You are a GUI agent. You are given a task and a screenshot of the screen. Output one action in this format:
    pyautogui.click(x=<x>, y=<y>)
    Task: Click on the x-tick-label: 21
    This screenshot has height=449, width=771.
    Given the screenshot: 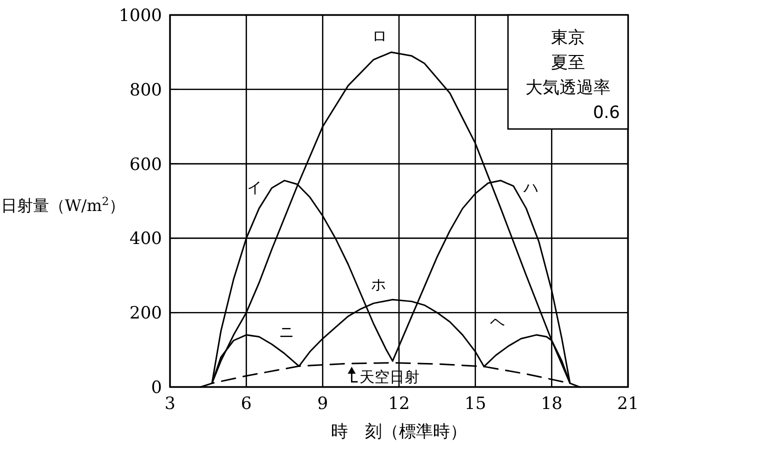 What is the action you would take?
    pyautogui.click(x=628, y=404)
    